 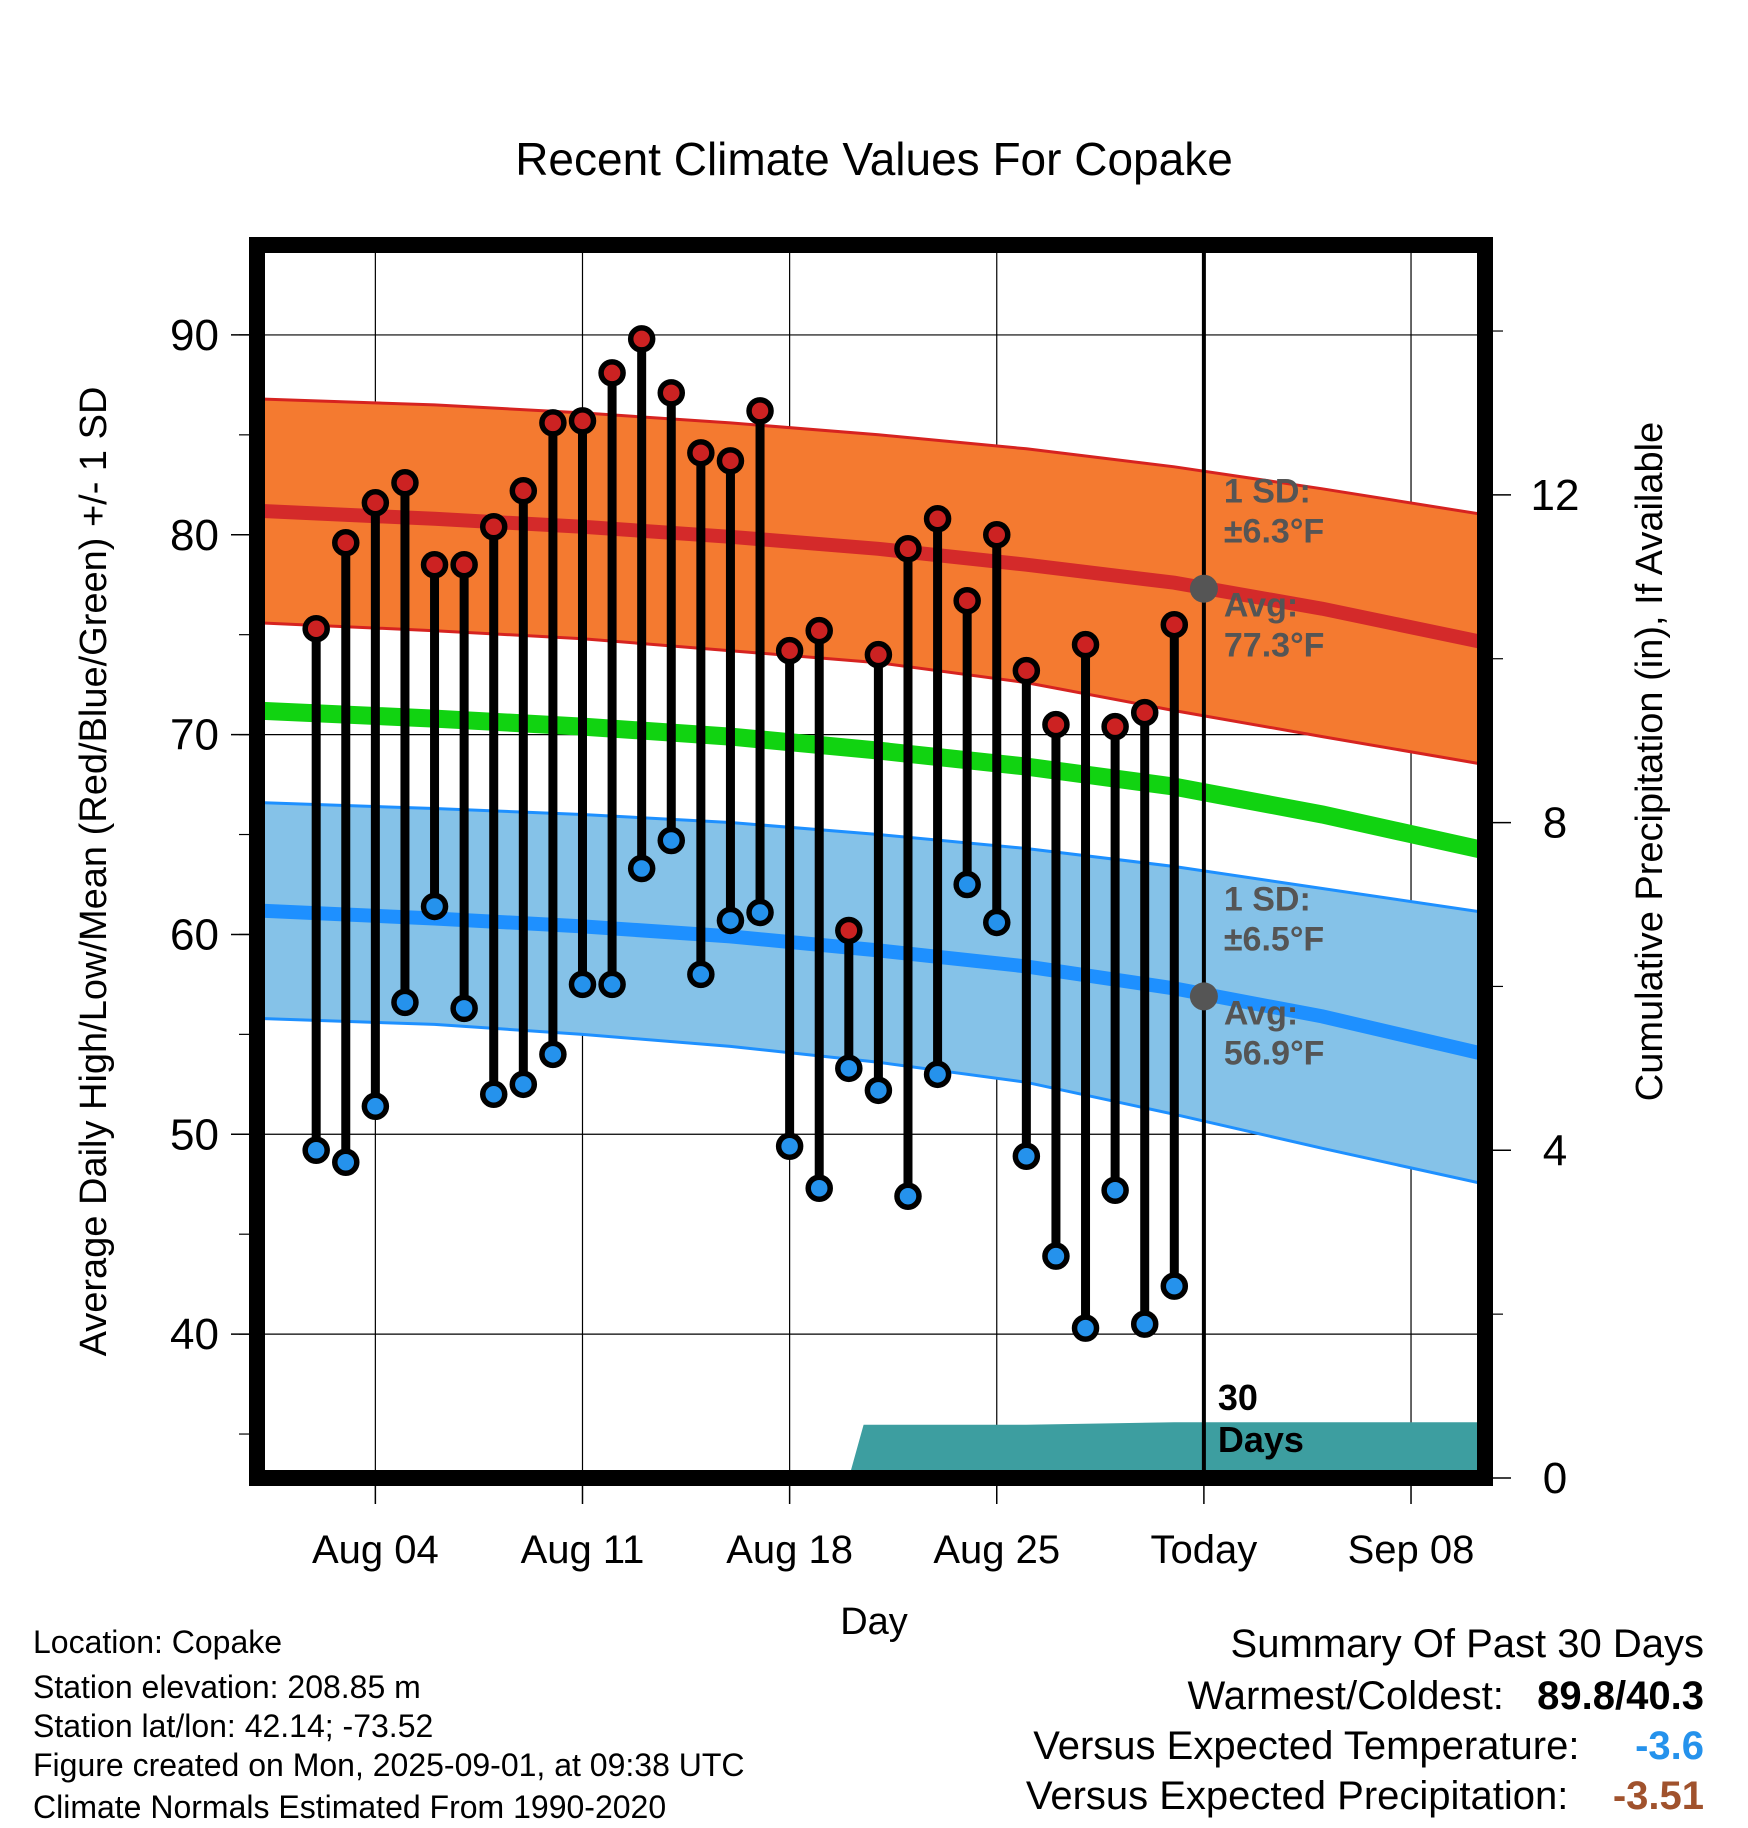 What do you see at coordinates (1576, 1696) in the screenshot?
I see `warmest-value: 89.8` at bounding box center [1576, 1696].